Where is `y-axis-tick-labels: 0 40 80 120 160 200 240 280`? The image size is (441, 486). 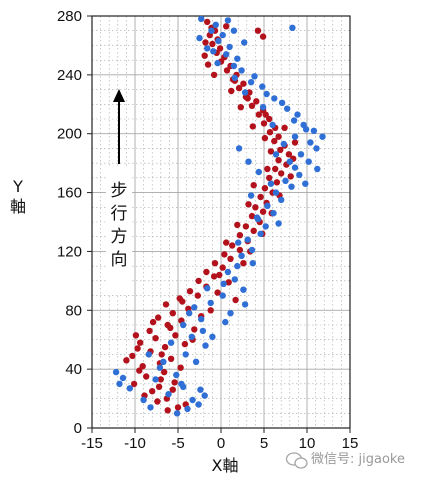
y-axis-tick-labels: 0 40 80 120 160 200 240 280 is located at coordinates (69, 222).